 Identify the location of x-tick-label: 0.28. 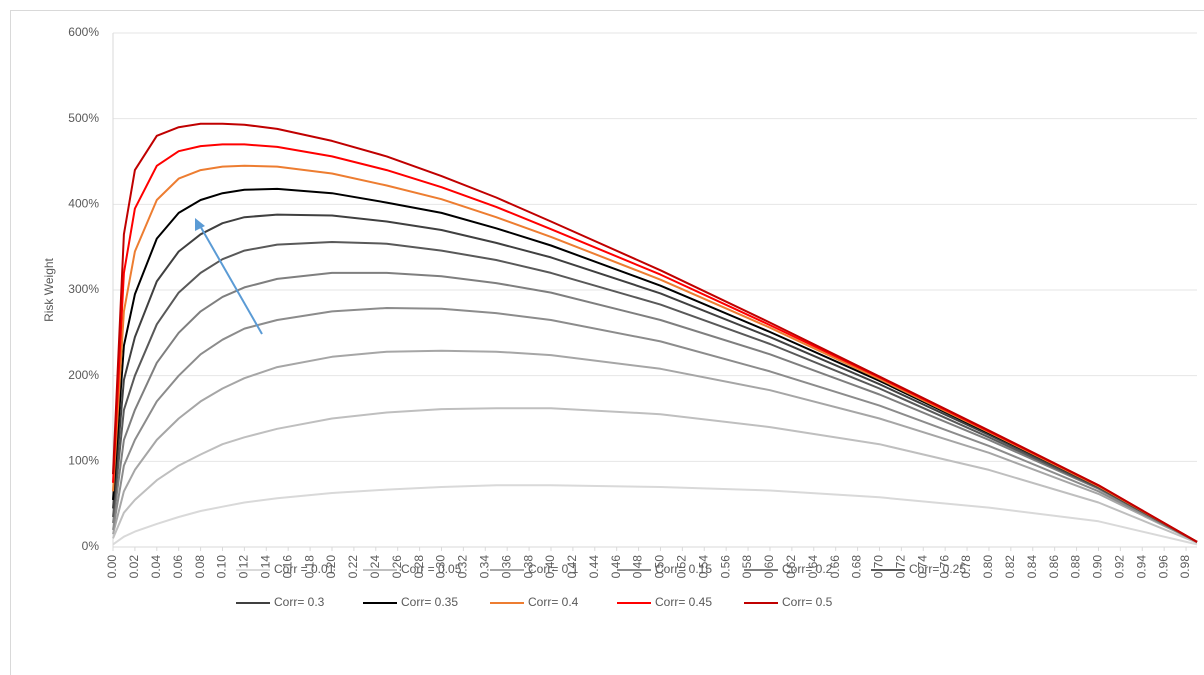
(419, 567).